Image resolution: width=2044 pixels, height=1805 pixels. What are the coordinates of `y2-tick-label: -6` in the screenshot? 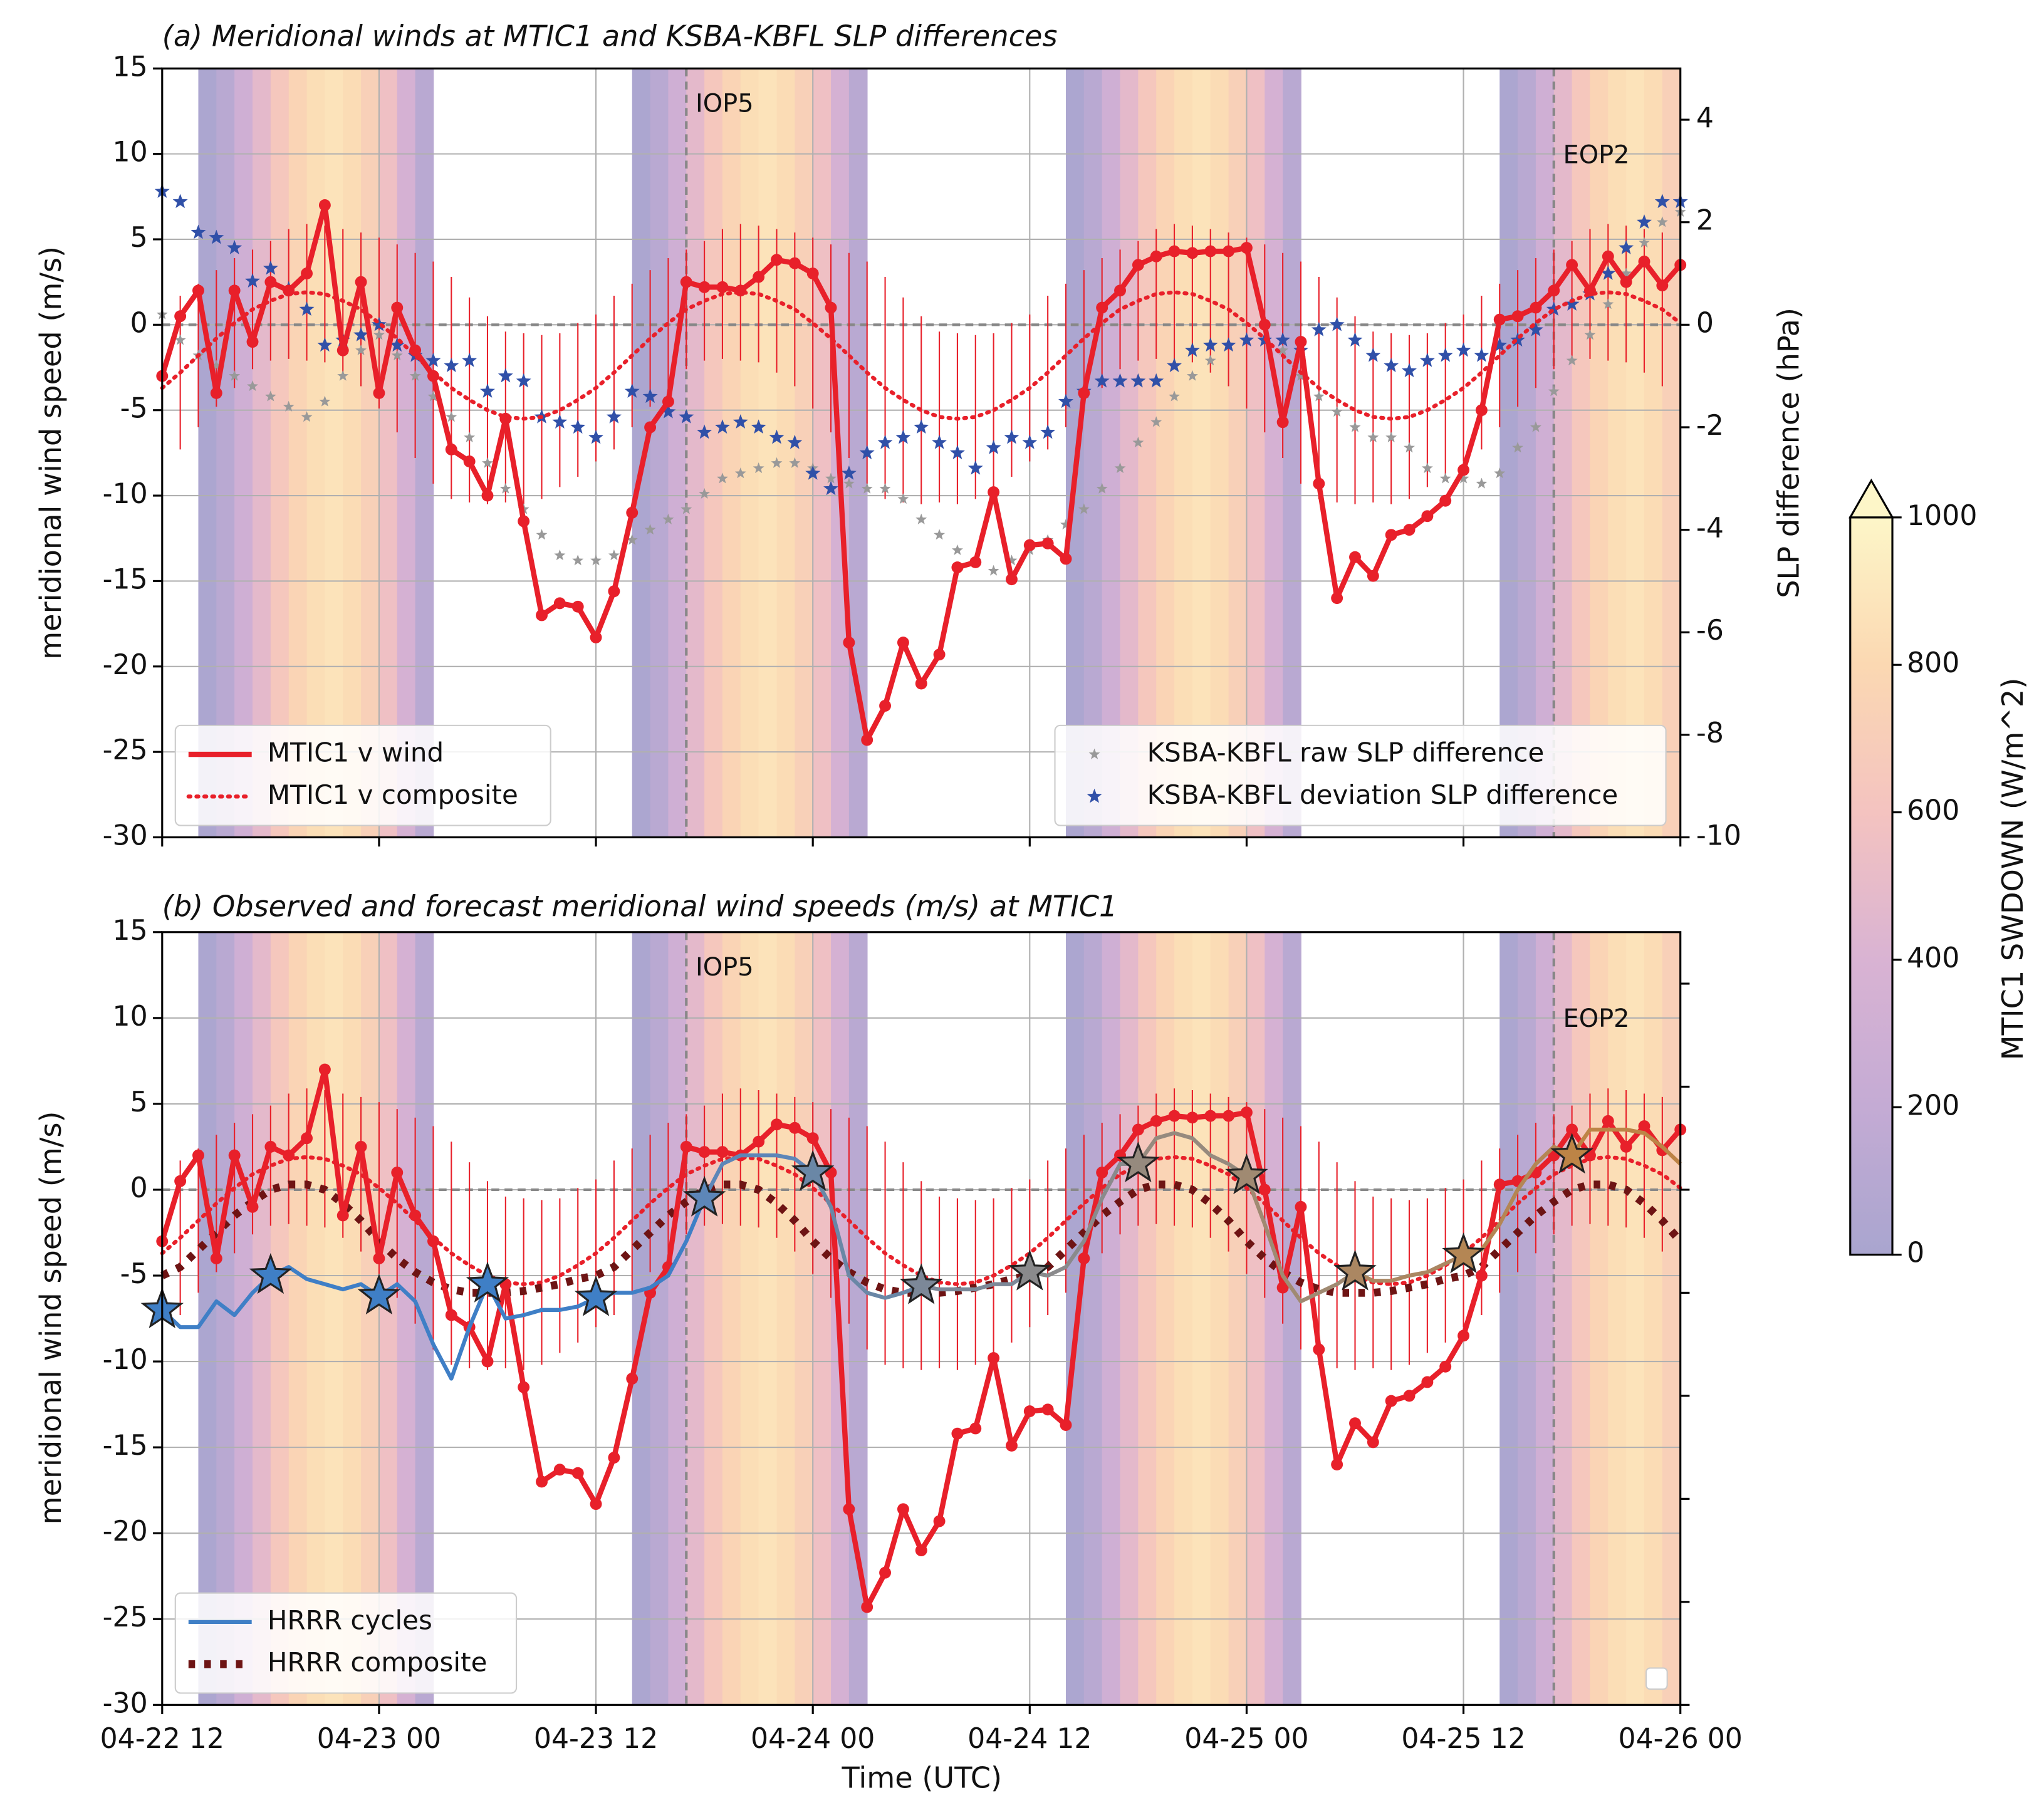 It's located at (1710, 631).